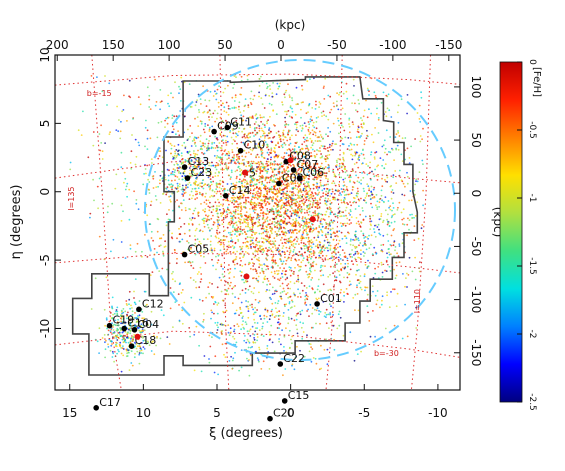  I want to click on object-label: C17, so click(110, 402).